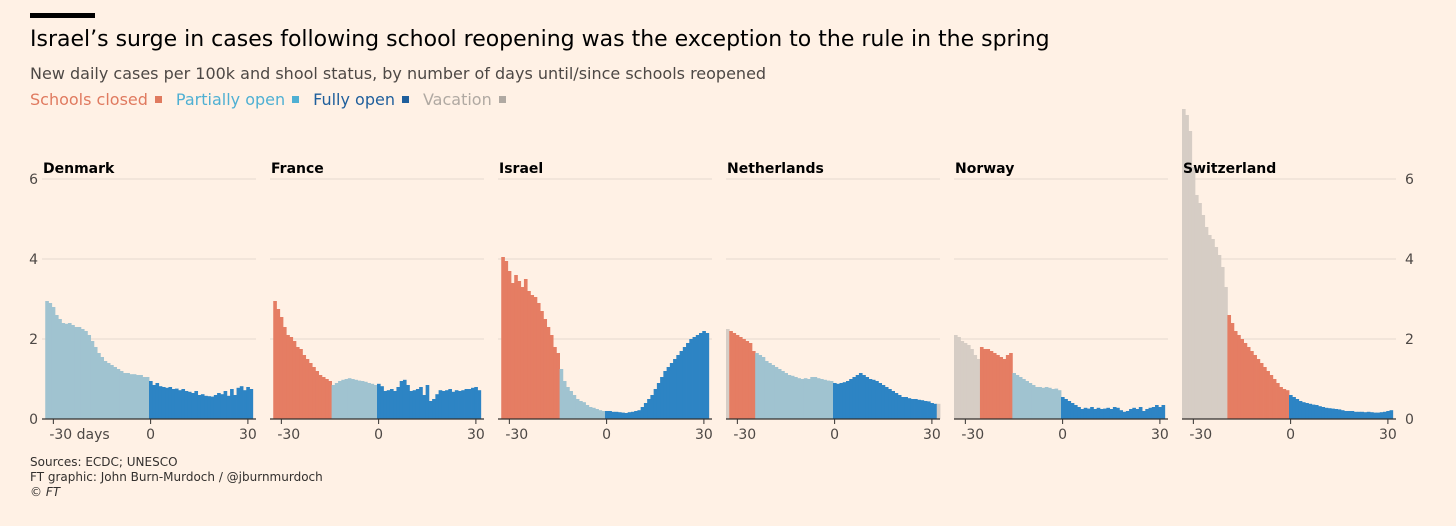 This screenshot has width=1456, height=526. What do you see at coordinates (1062, 435) in the screenshot?
I see `x-tick-label: 0` at bounding box center [1062, 435].